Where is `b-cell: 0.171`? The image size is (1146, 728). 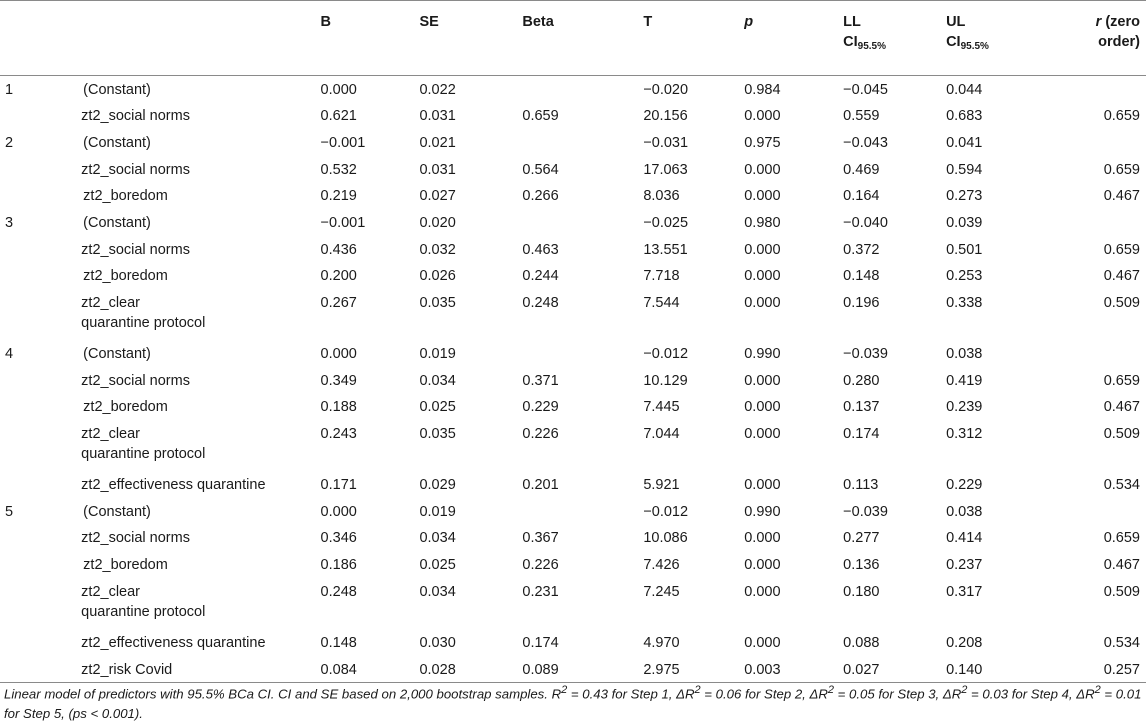
b-cell: 0.171 is located at coordinates (338, 485).